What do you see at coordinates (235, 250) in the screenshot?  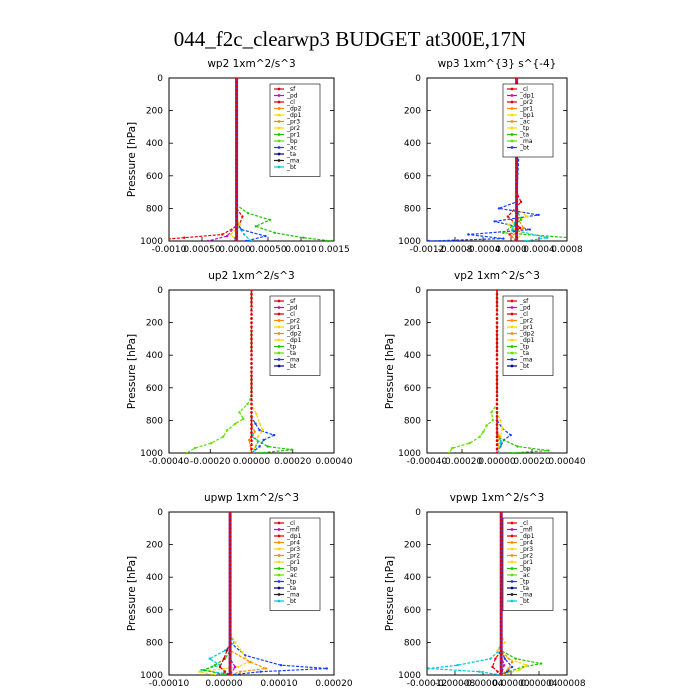 I see `x-tick-label: 0.0000` at bounding box center [235, 250].